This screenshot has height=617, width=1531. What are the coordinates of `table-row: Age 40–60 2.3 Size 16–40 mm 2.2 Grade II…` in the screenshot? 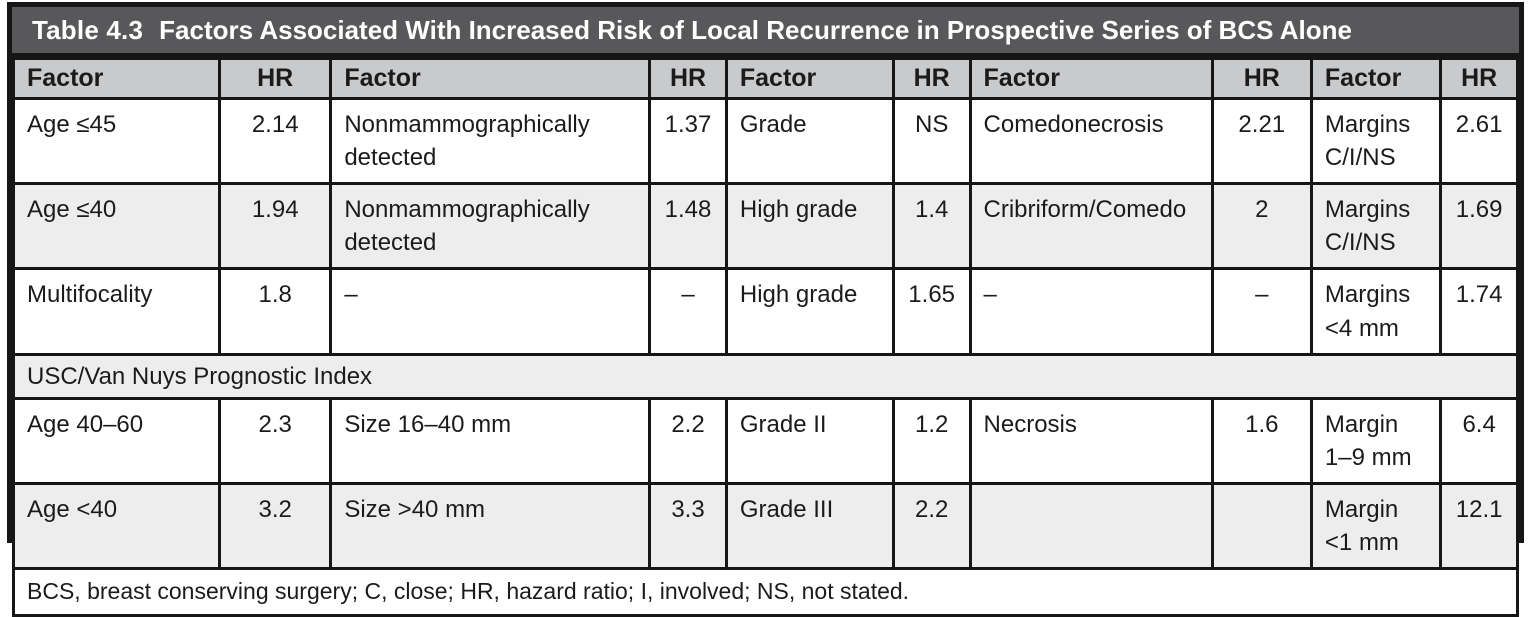 It's located at (765, 440).